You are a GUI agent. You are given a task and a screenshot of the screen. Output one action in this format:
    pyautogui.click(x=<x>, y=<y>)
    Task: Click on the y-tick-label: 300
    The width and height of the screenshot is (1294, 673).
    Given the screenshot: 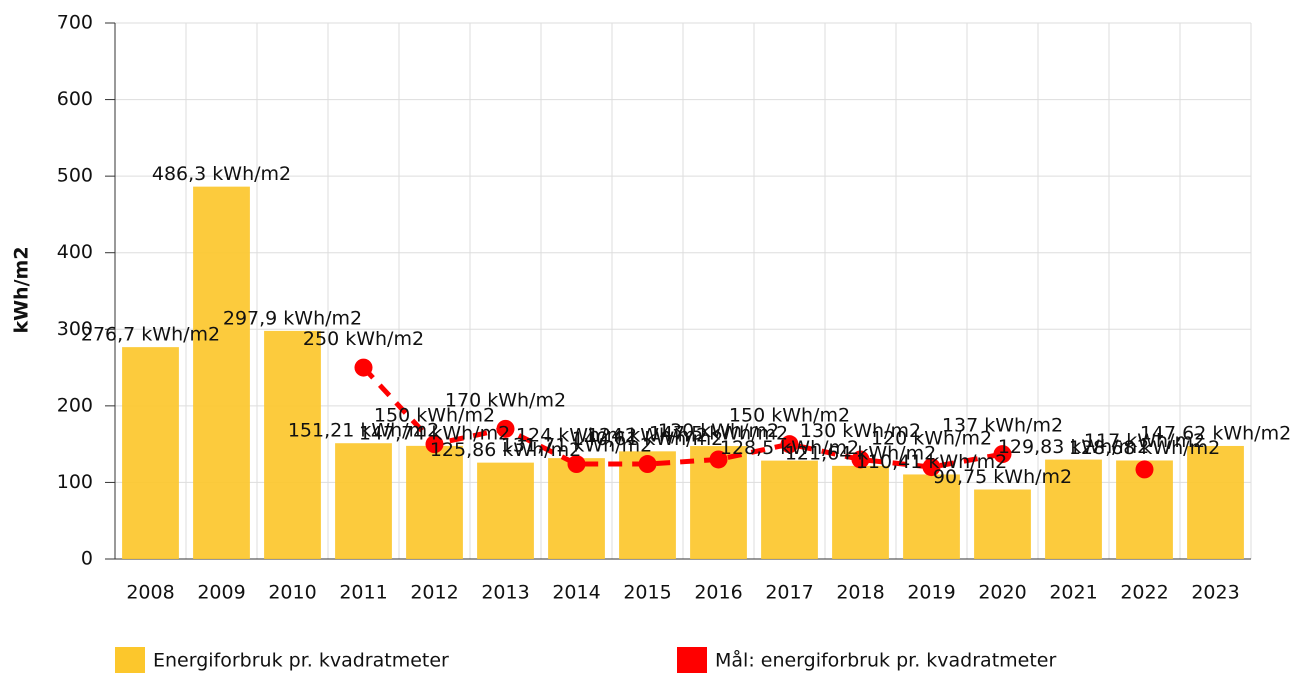 What is the action you would take?
    pyautogui.click(x=75, y=329)
    